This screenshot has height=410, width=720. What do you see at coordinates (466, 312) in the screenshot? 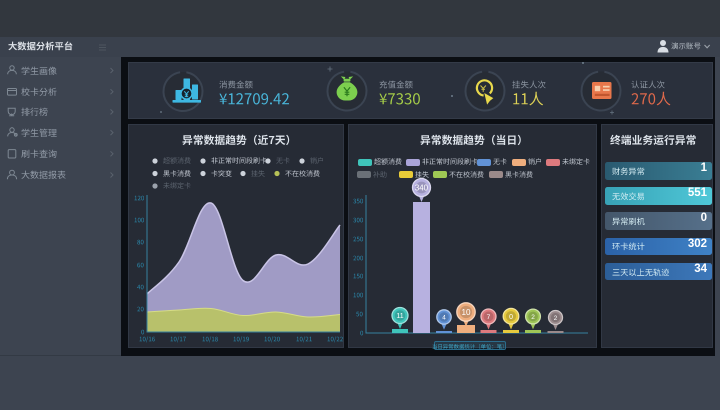
I see `svg-text: 10` at bounding box center [466, 312].